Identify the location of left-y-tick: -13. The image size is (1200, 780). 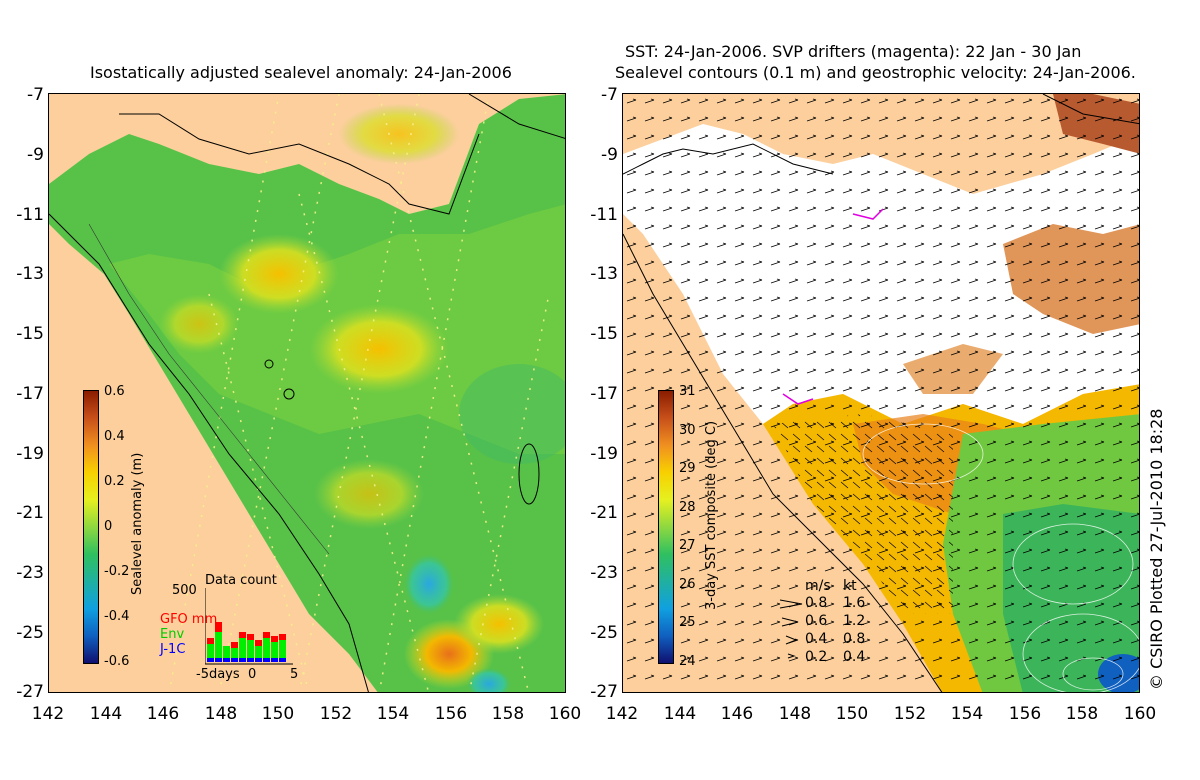
(30, 274).